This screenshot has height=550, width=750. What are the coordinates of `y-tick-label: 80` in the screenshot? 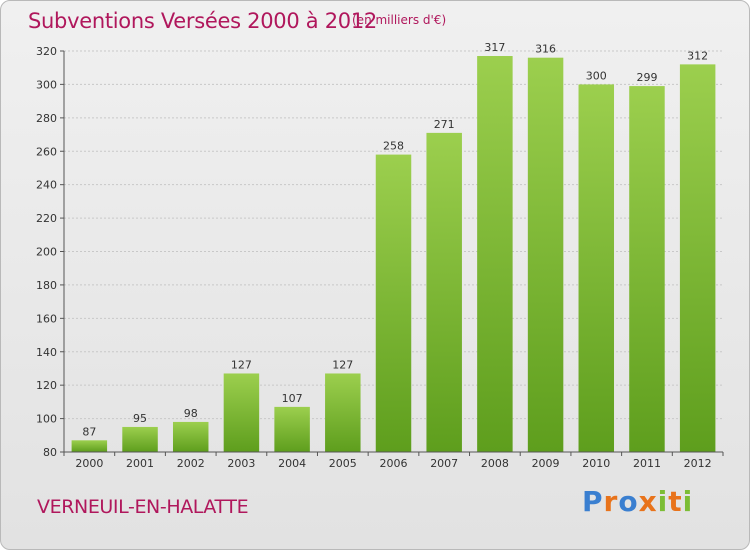 It's located at (50, 452).